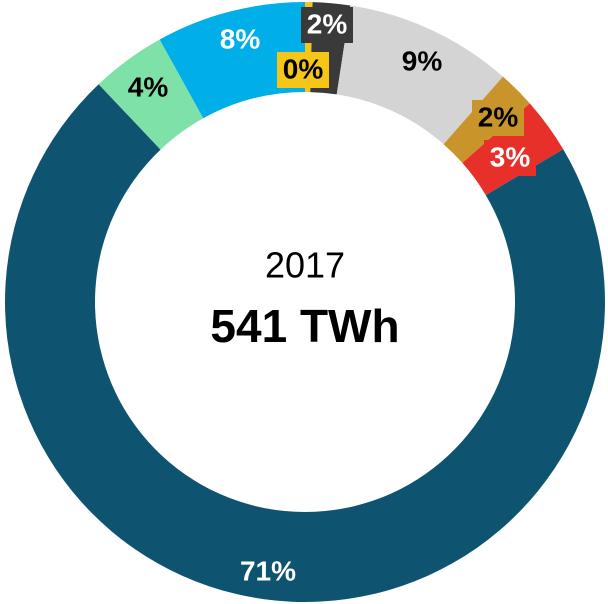 The width and height of the screenshot is (608, 604). Describe the element at coordinates (304, 326) in the screenshot. I see `center-total: 541 TWh` at that location.